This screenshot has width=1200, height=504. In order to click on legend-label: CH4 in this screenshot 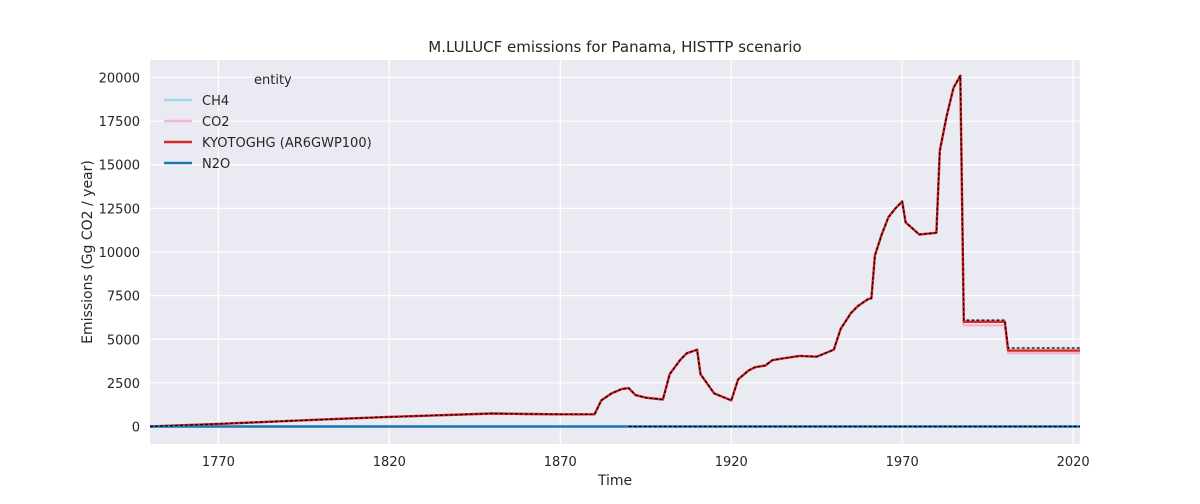, I will do `click(215, 101)`.